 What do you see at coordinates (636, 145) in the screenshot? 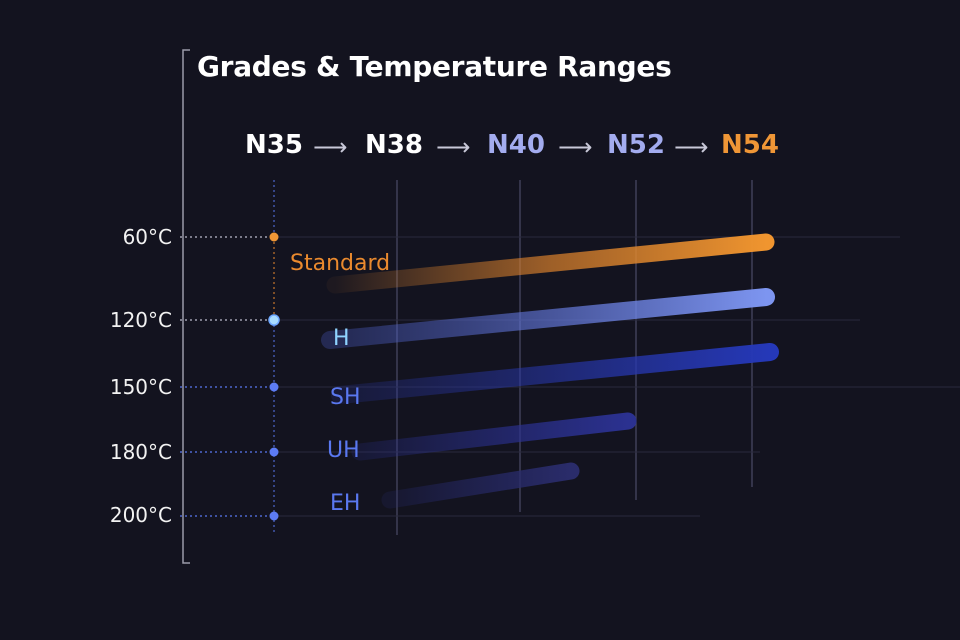
I see `grade-n52: N52` at bounding box center [636, 145].